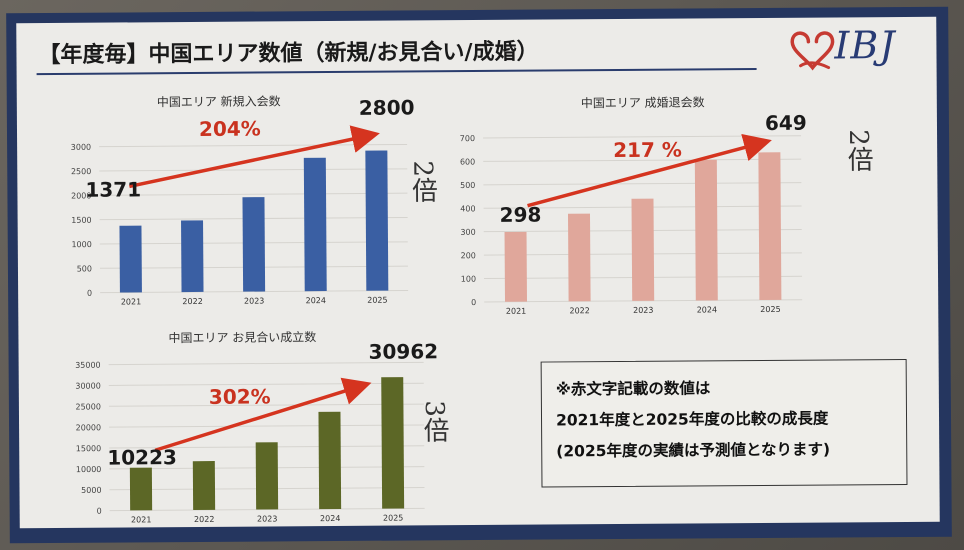 This screenshot has height=550, width=964. Describe the element at coordinates (88, 406) in the screenshot. I see `y-tick-label: 25000` at that location.